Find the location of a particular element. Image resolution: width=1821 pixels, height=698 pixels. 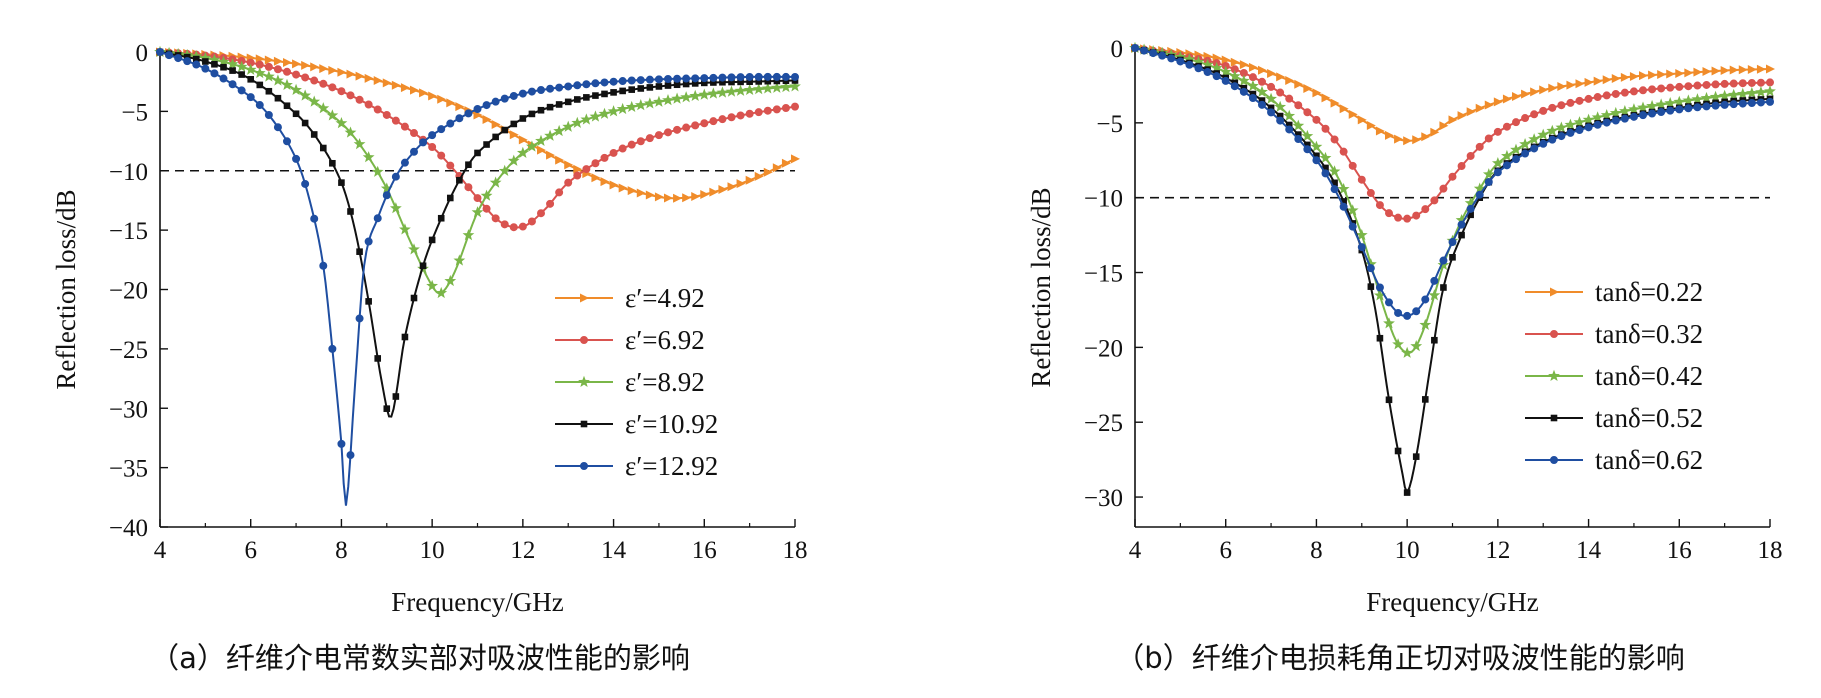

x-axis-title: Frequency/GHz is located at coordinates (1452, 602).